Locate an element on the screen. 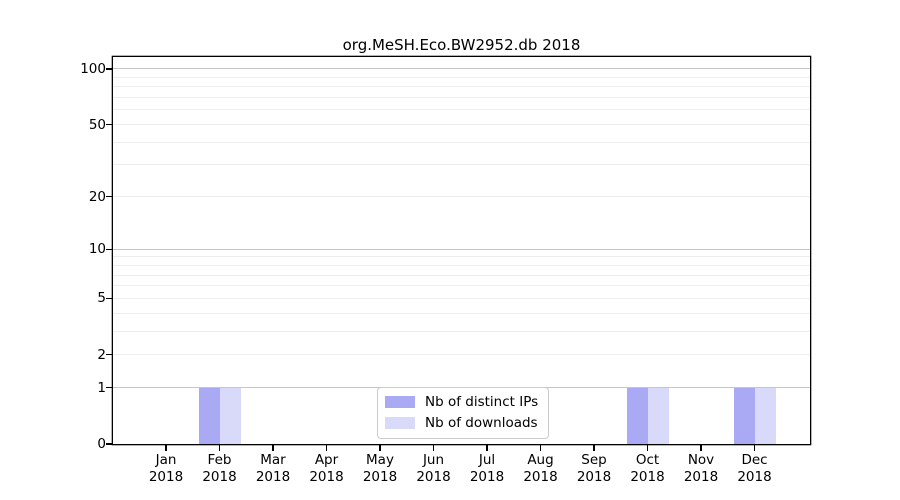 This screenshot has width=900, height=500. legend-item-distinct-ips: Nb of distinct IPs is located at coordinates (461, 402).